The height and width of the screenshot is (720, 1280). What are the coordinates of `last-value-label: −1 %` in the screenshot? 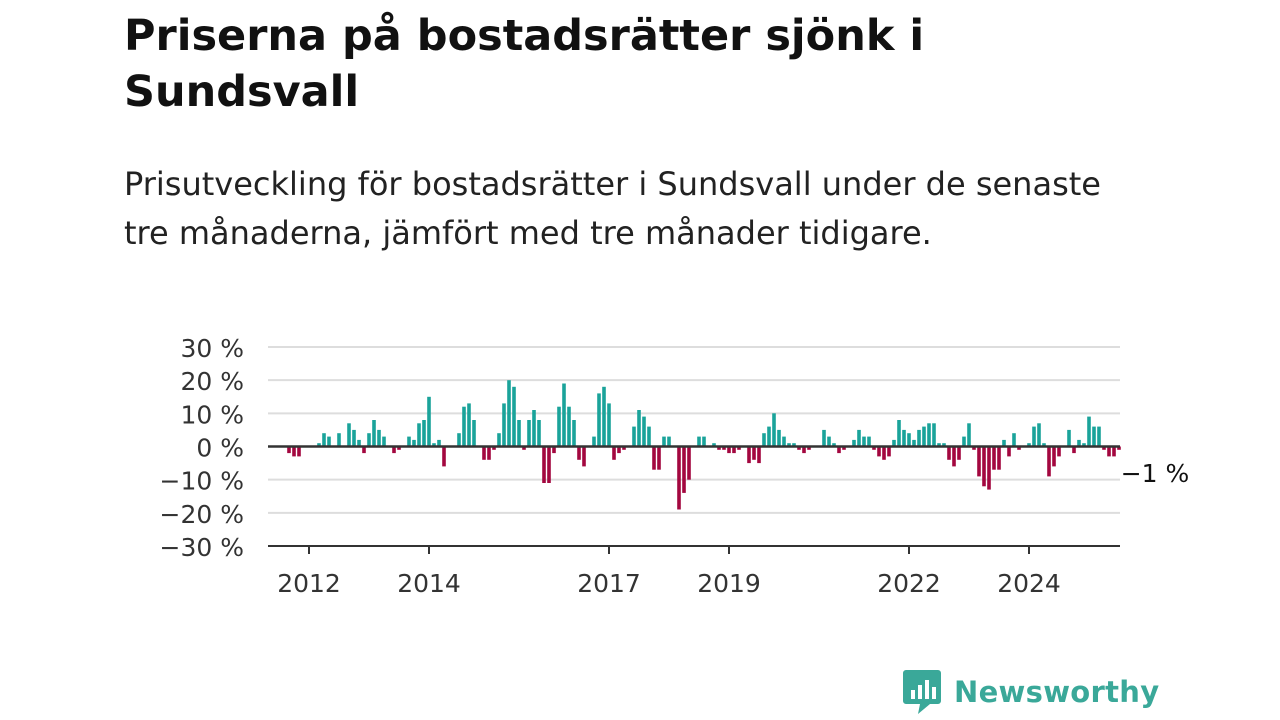 It's located at (1155, 473).